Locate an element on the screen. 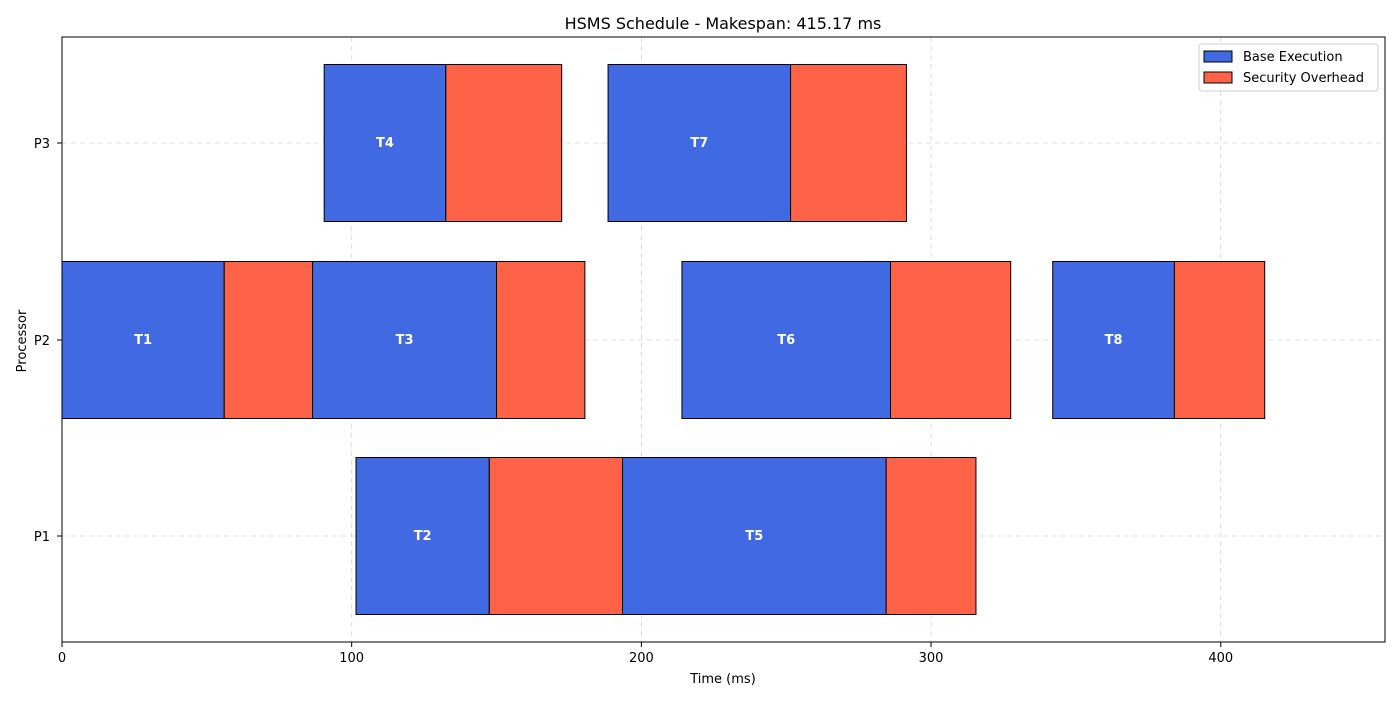  legend-label: Base Execution is located at coordinates (1293, 57).